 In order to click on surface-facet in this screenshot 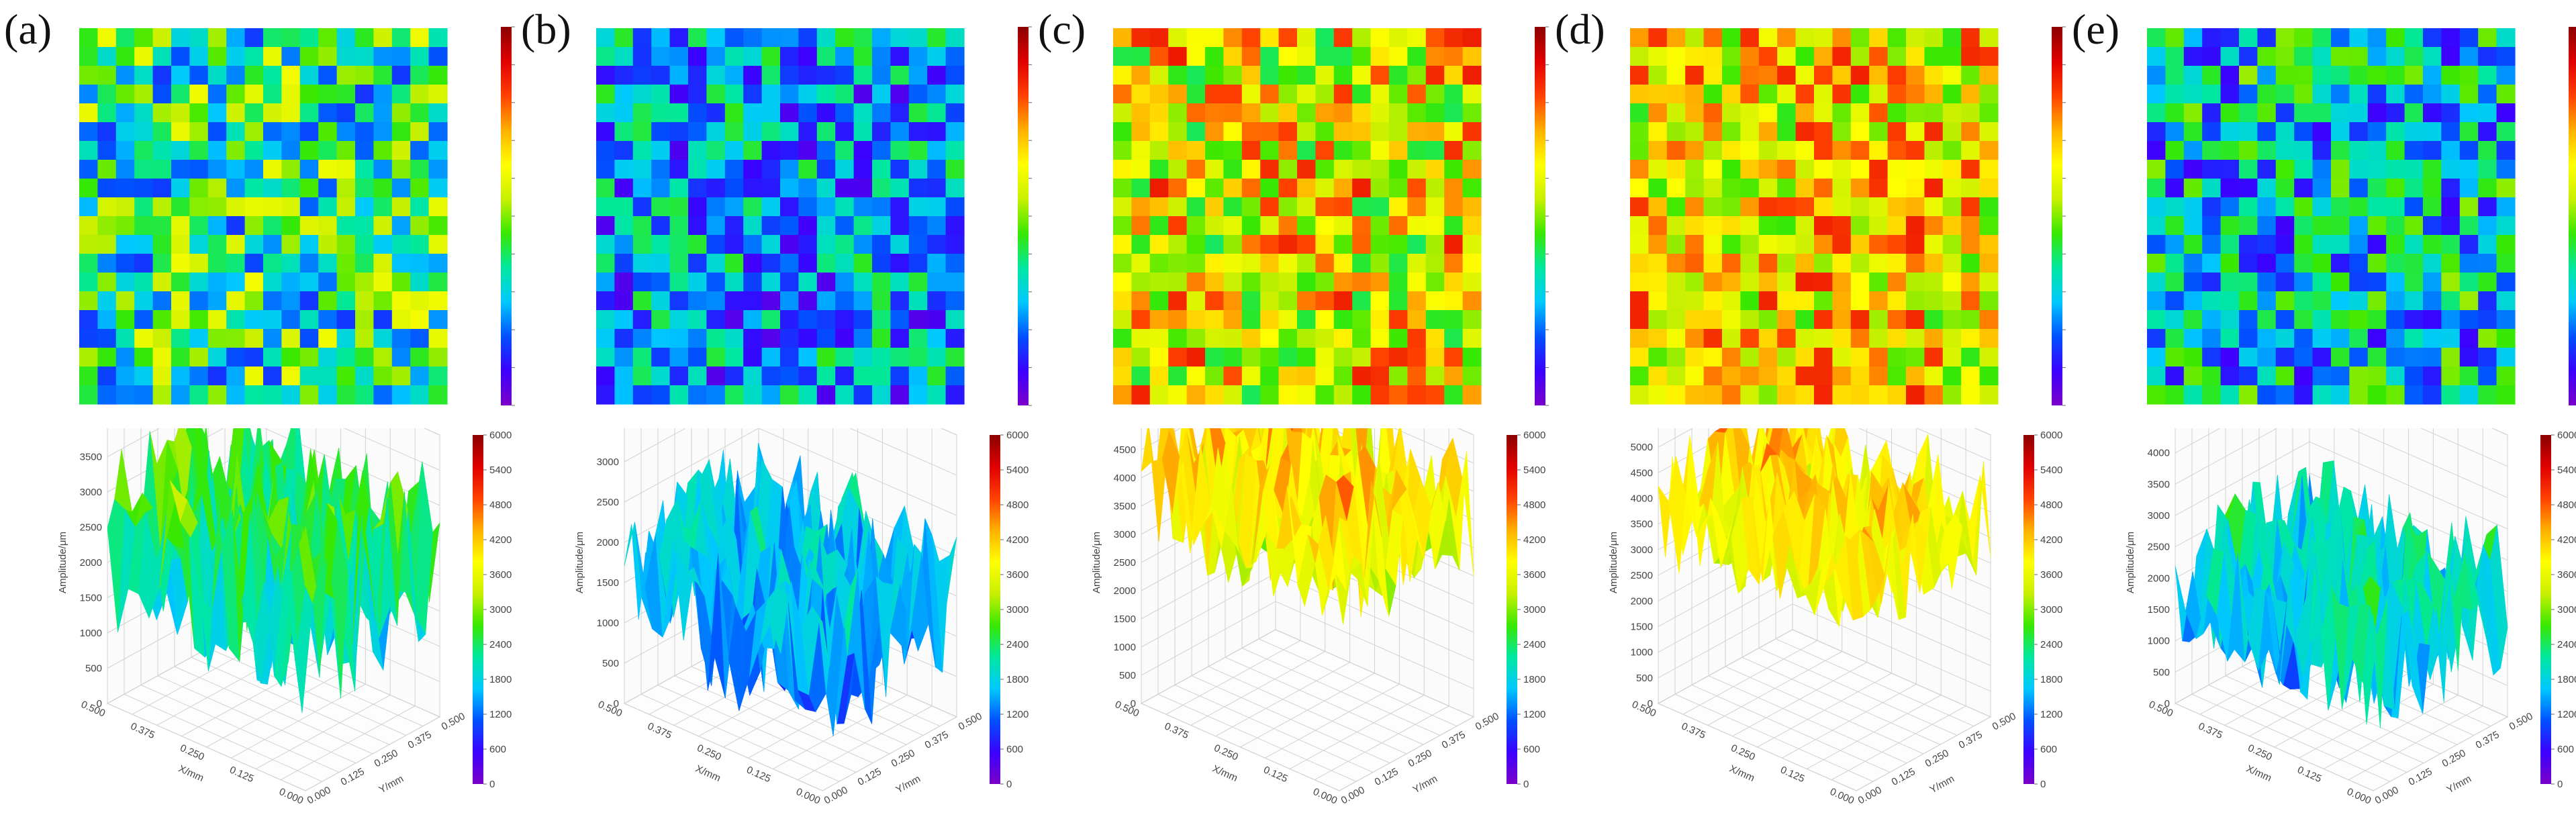, I will do `click(1855, 578)`.